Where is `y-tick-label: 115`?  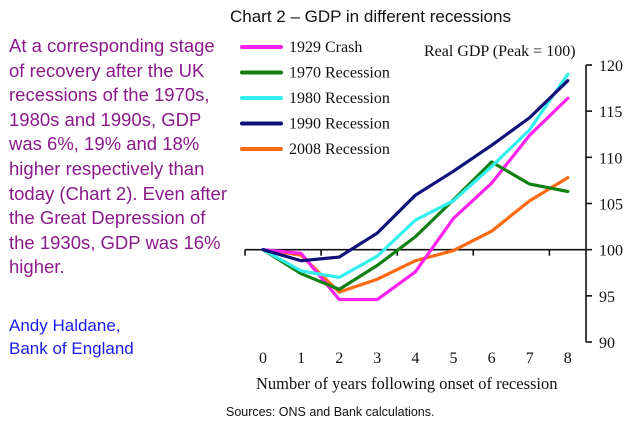
y-tick-label: 115 is located at coordinates (610, 112).